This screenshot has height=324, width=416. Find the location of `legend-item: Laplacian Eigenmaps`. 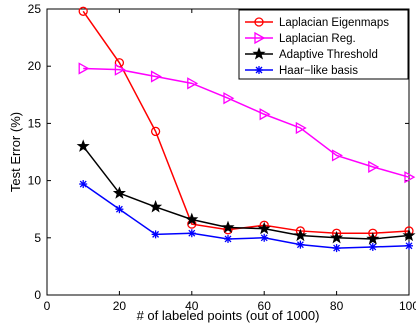

legend-item: Laplacian Eigenmaps is located at coordinates (317, 23).